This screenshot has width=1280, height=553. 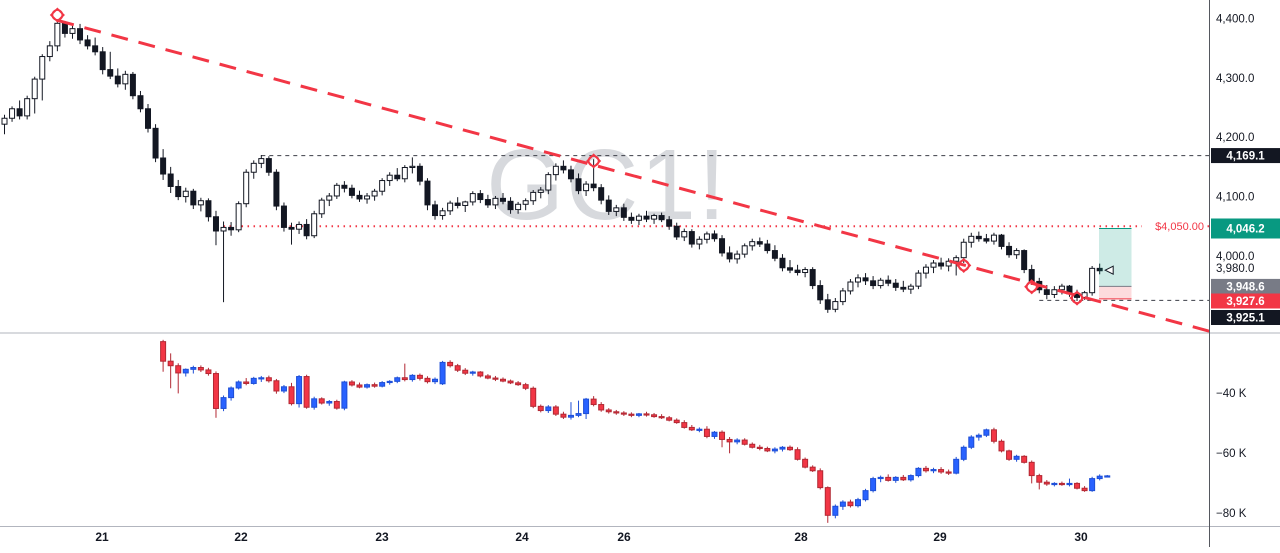 I want to click on date-label: 23, so click(x=382, y=537).